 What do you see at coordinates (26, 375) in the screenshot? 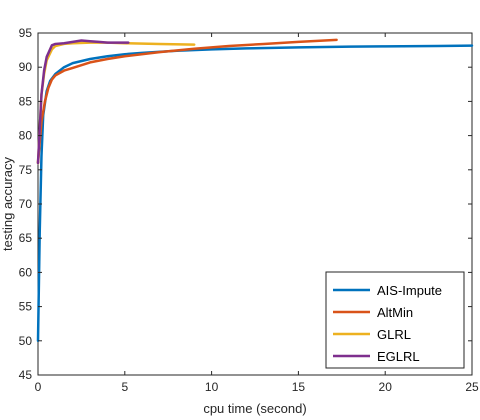
I see `y-tick-label: 45` at bounding box center [26, 375].